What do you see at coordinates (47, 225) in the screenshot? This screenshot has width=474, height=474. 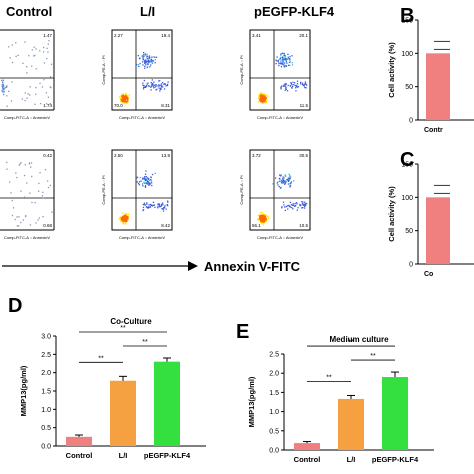 I see `quadrant-lr-value: 0.68` at bounding box center [47, 225].